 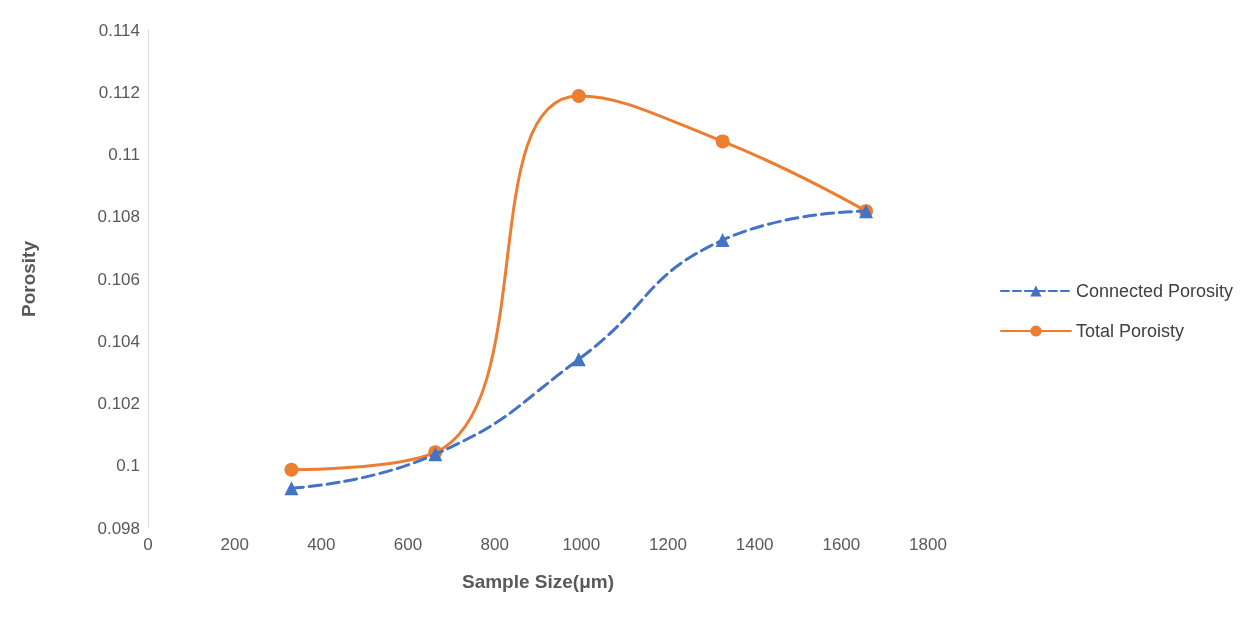 I want to click on x-tick-label: 1600, so click(x=841, y=544).